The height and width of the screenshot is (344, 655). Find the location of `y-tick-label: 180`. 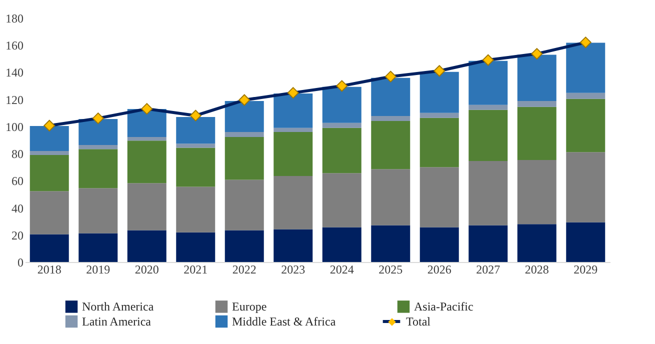

y-tick-label: 180 is located at coordinates (15, 19).